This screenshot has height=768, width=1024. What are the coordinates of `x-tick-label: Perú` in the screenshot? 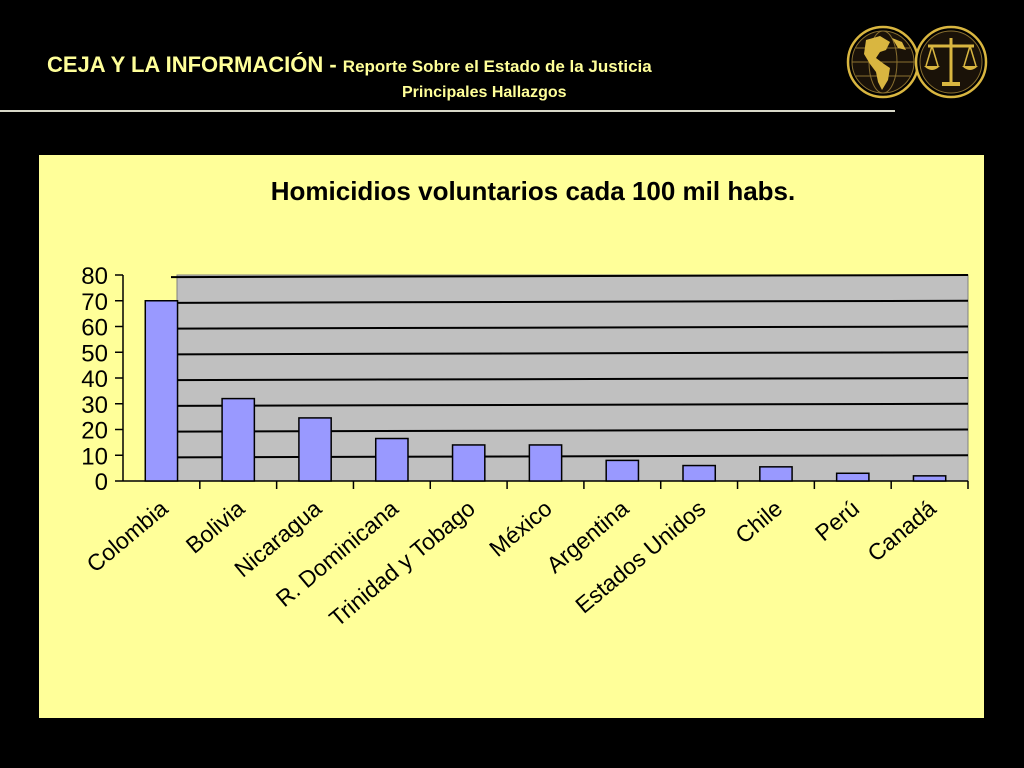 It's located at (837, 520).